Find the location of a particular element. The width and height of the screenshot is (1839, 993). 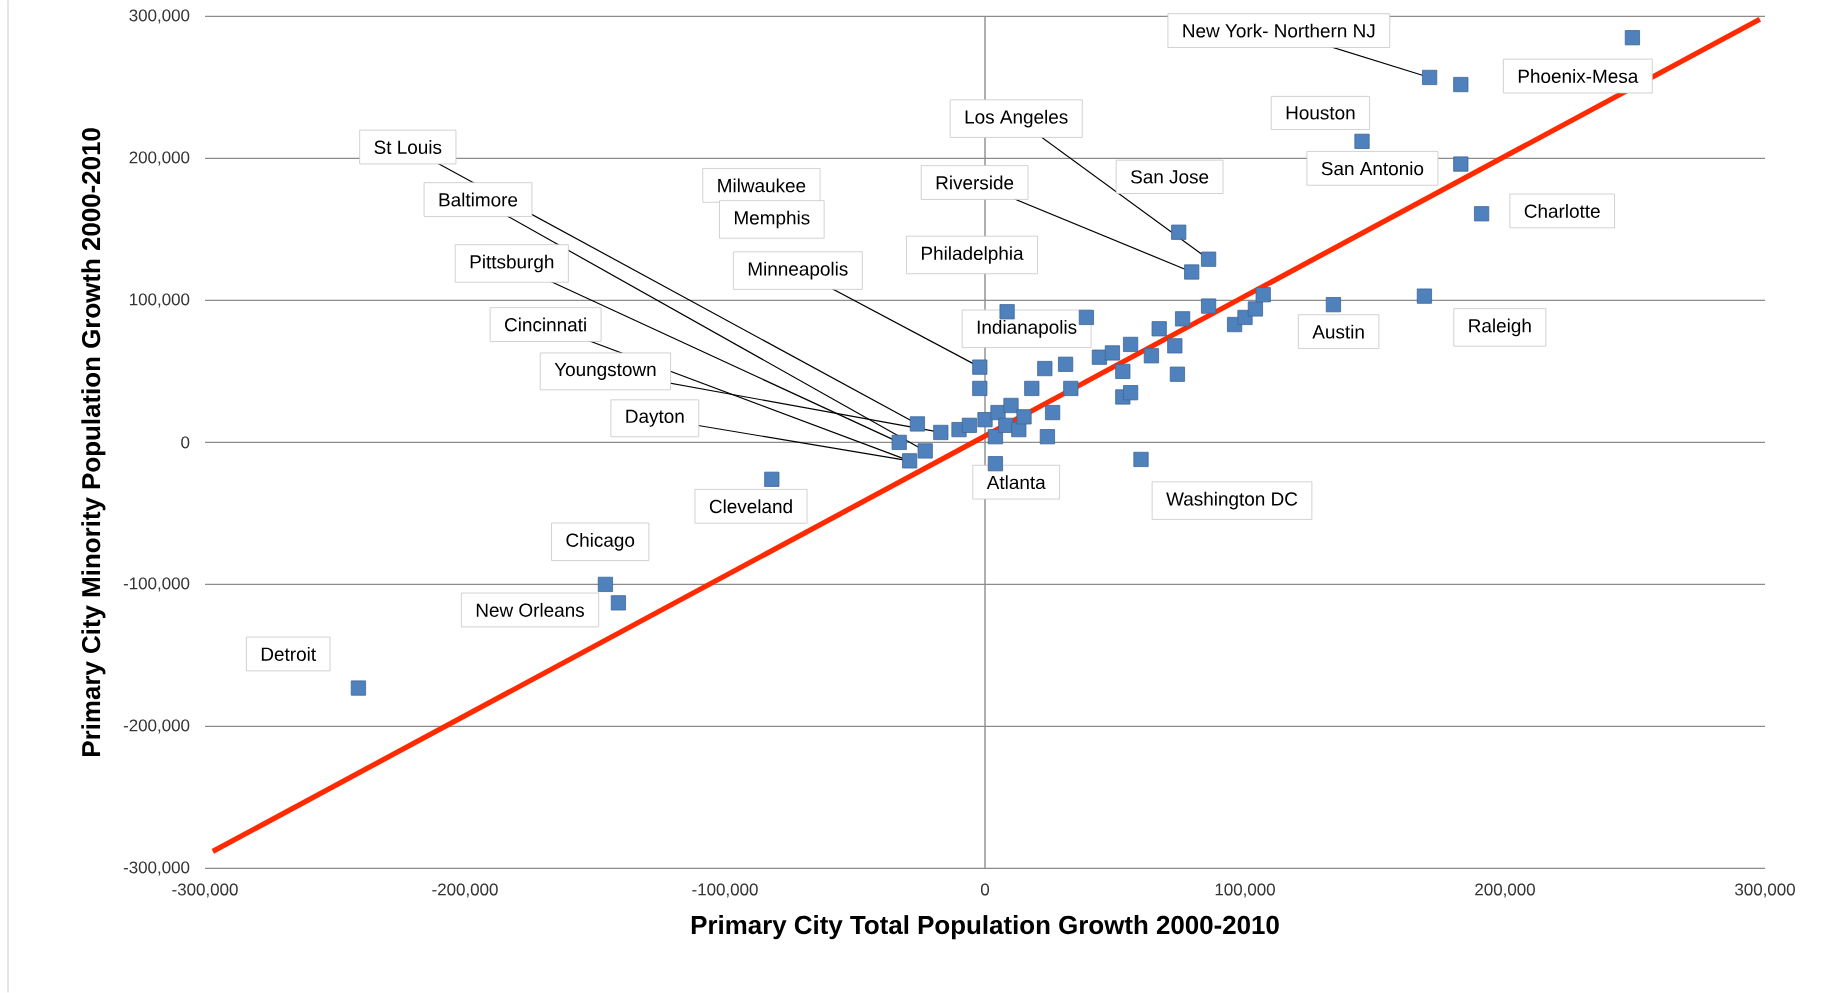

y-tick-label: -200,000 is located at coordinates (156, 726).